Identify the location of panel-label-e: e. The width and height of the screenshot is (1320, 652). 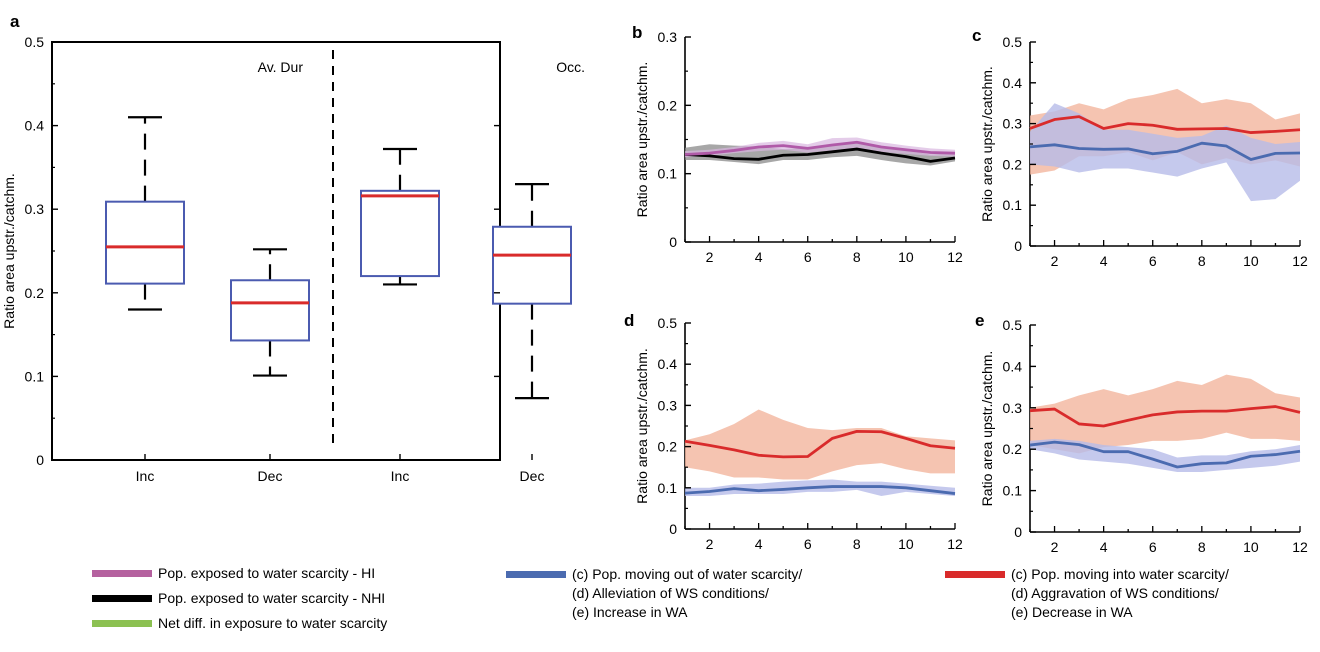
(979, 320).